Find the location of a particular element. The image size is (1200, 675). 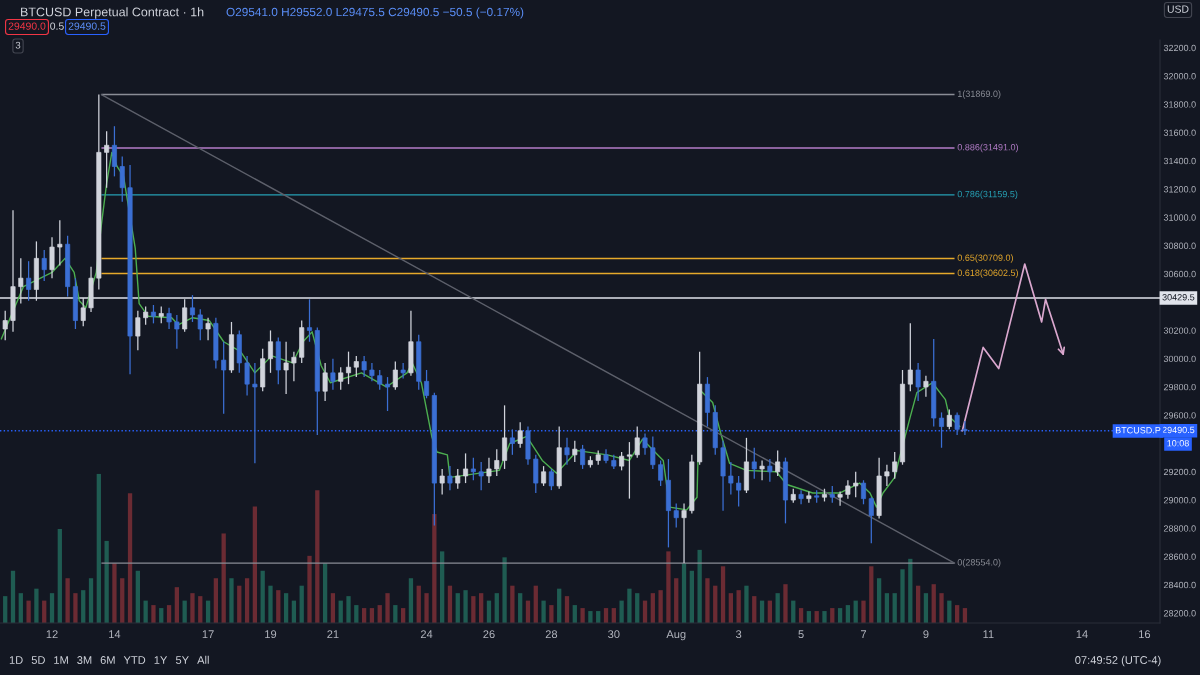

ref-line-label: 29490.5 is located at coordinates (1178, 430).